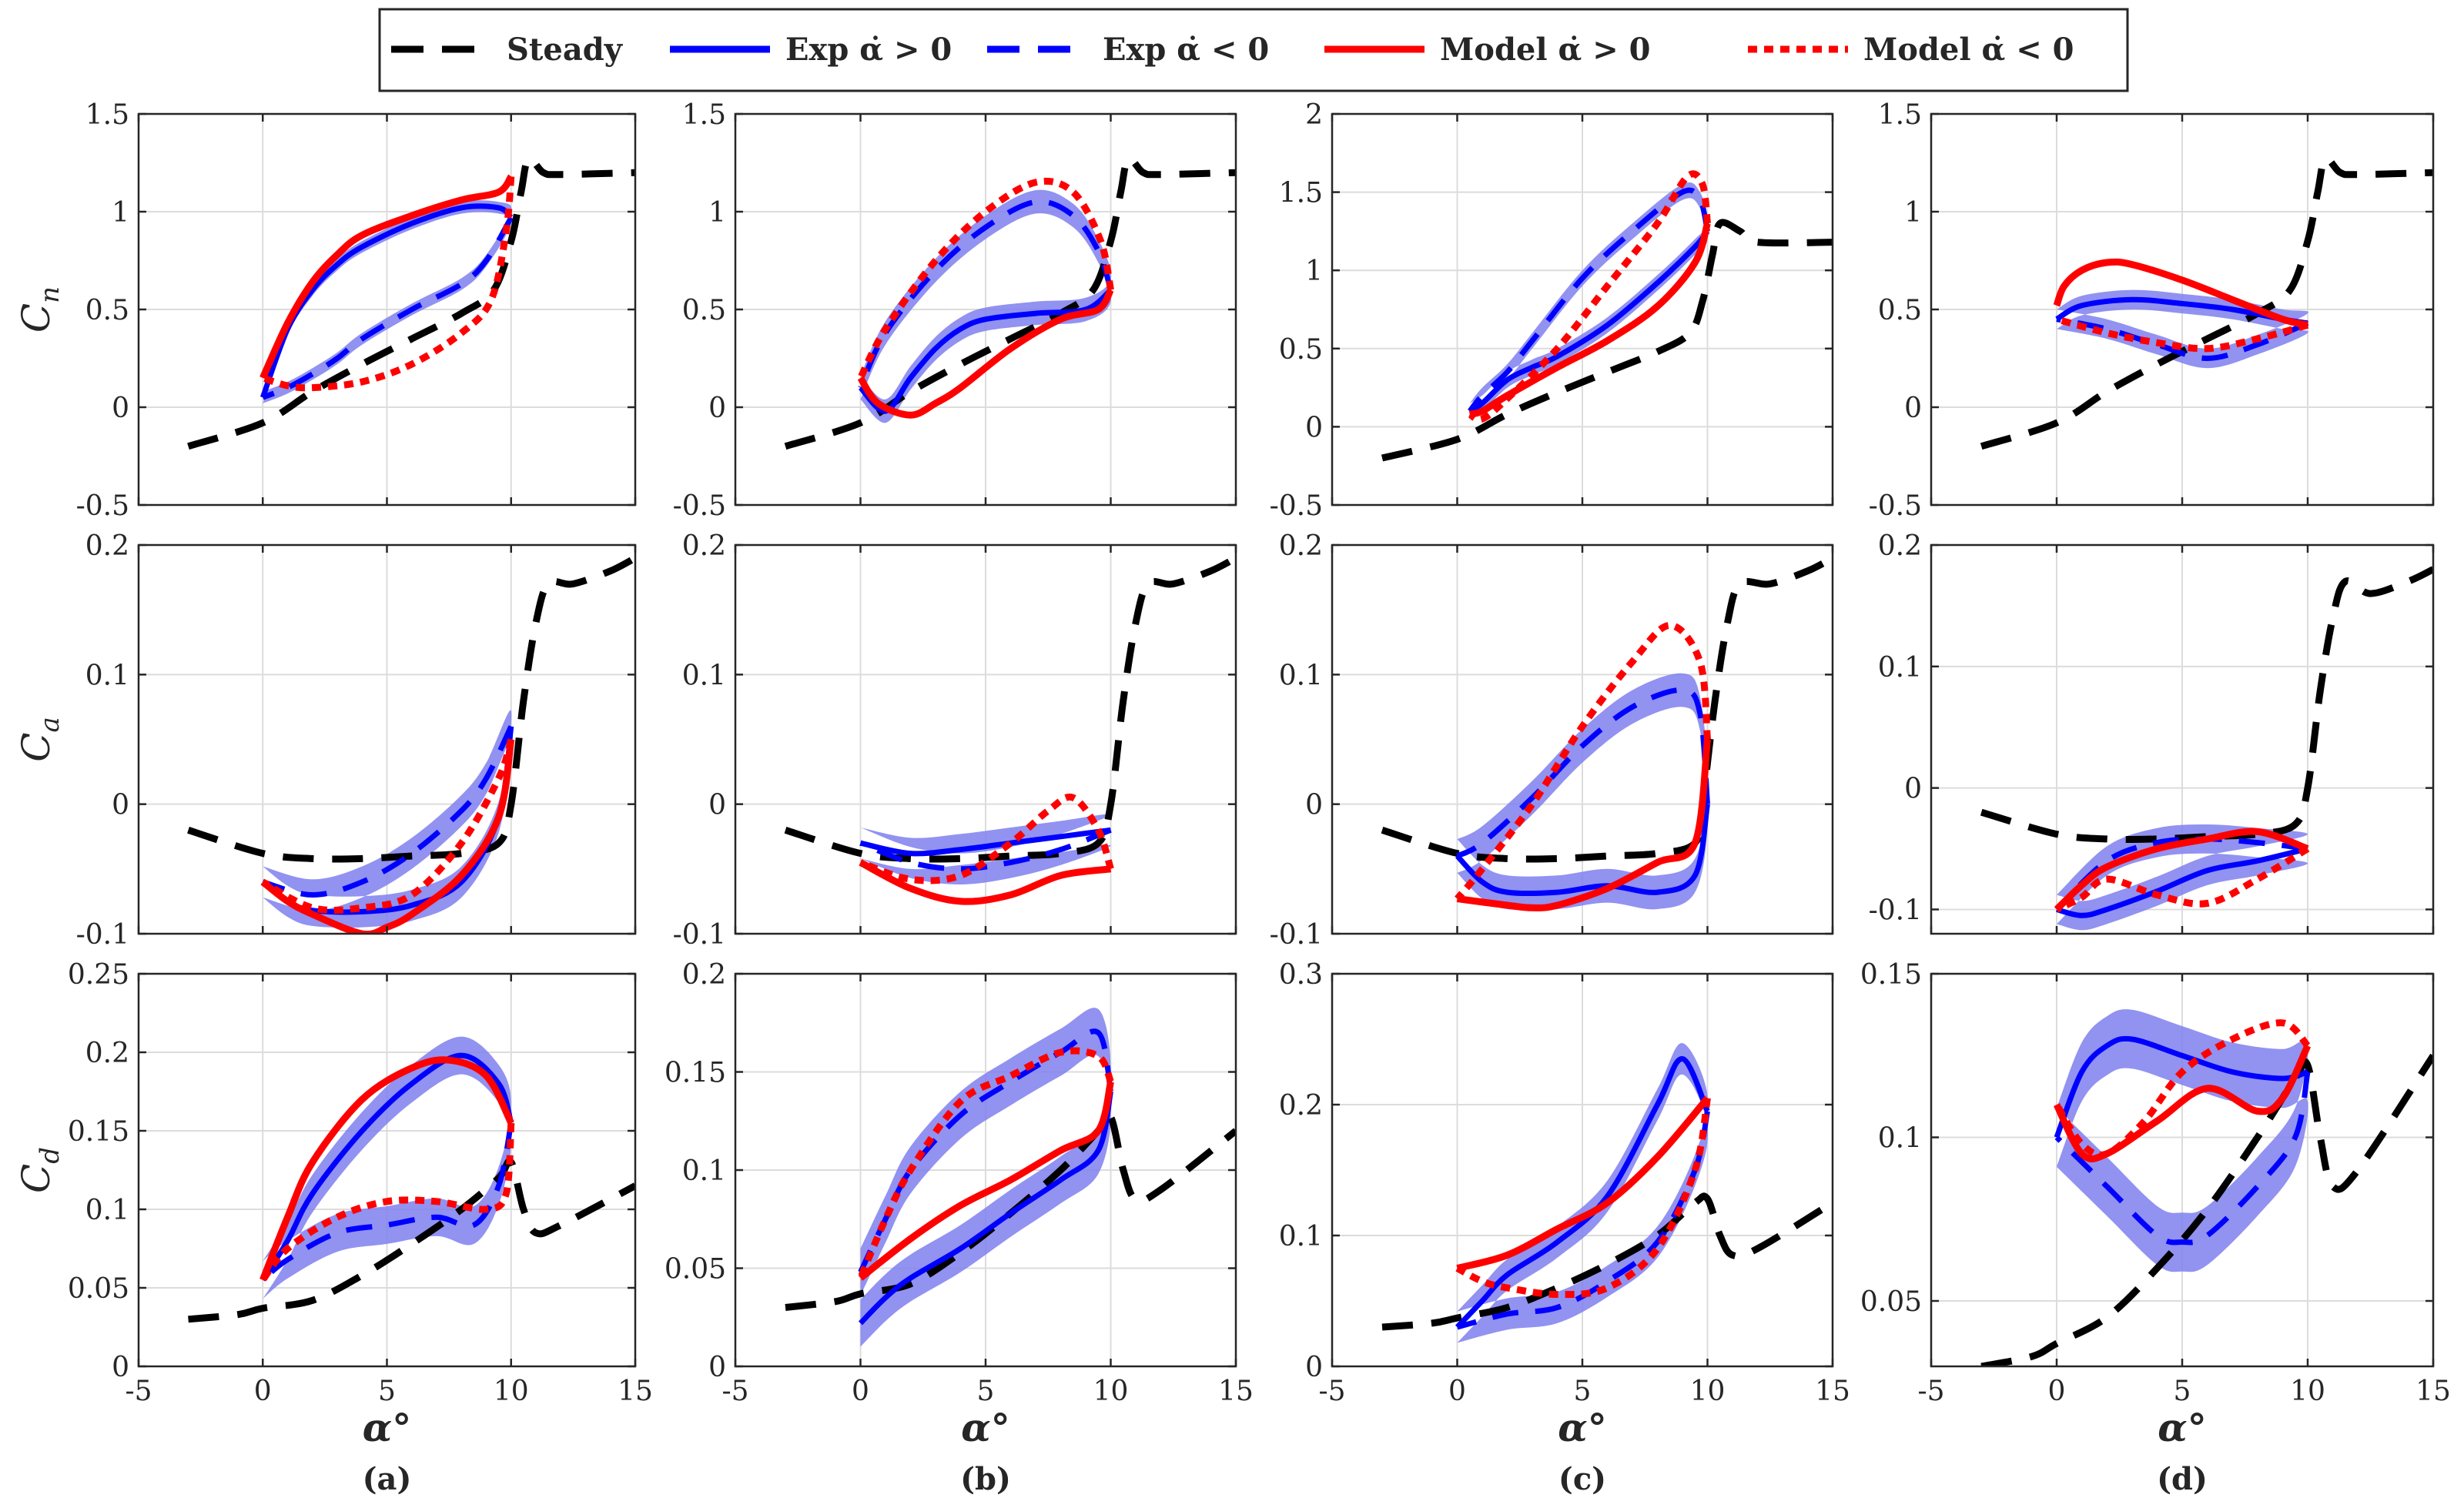  What do you see at coordinates (1487, 50) in the screenshot?
I see `legend-entry: Model α̇ > 0` at bounding box center [1487, 50].